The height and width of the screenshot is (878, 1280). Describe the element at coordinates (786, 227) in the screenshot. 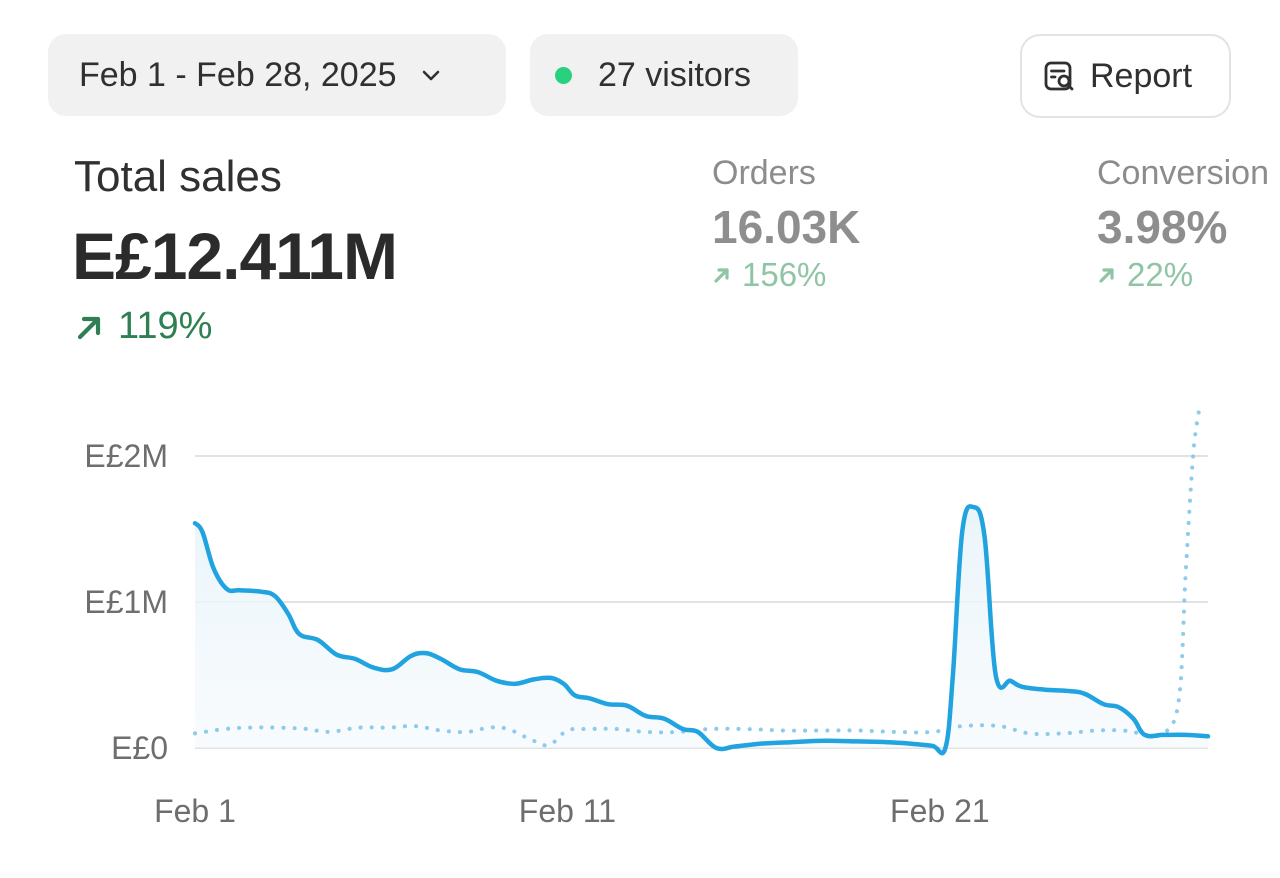

I see `orders-value: 16.03K` at that location.